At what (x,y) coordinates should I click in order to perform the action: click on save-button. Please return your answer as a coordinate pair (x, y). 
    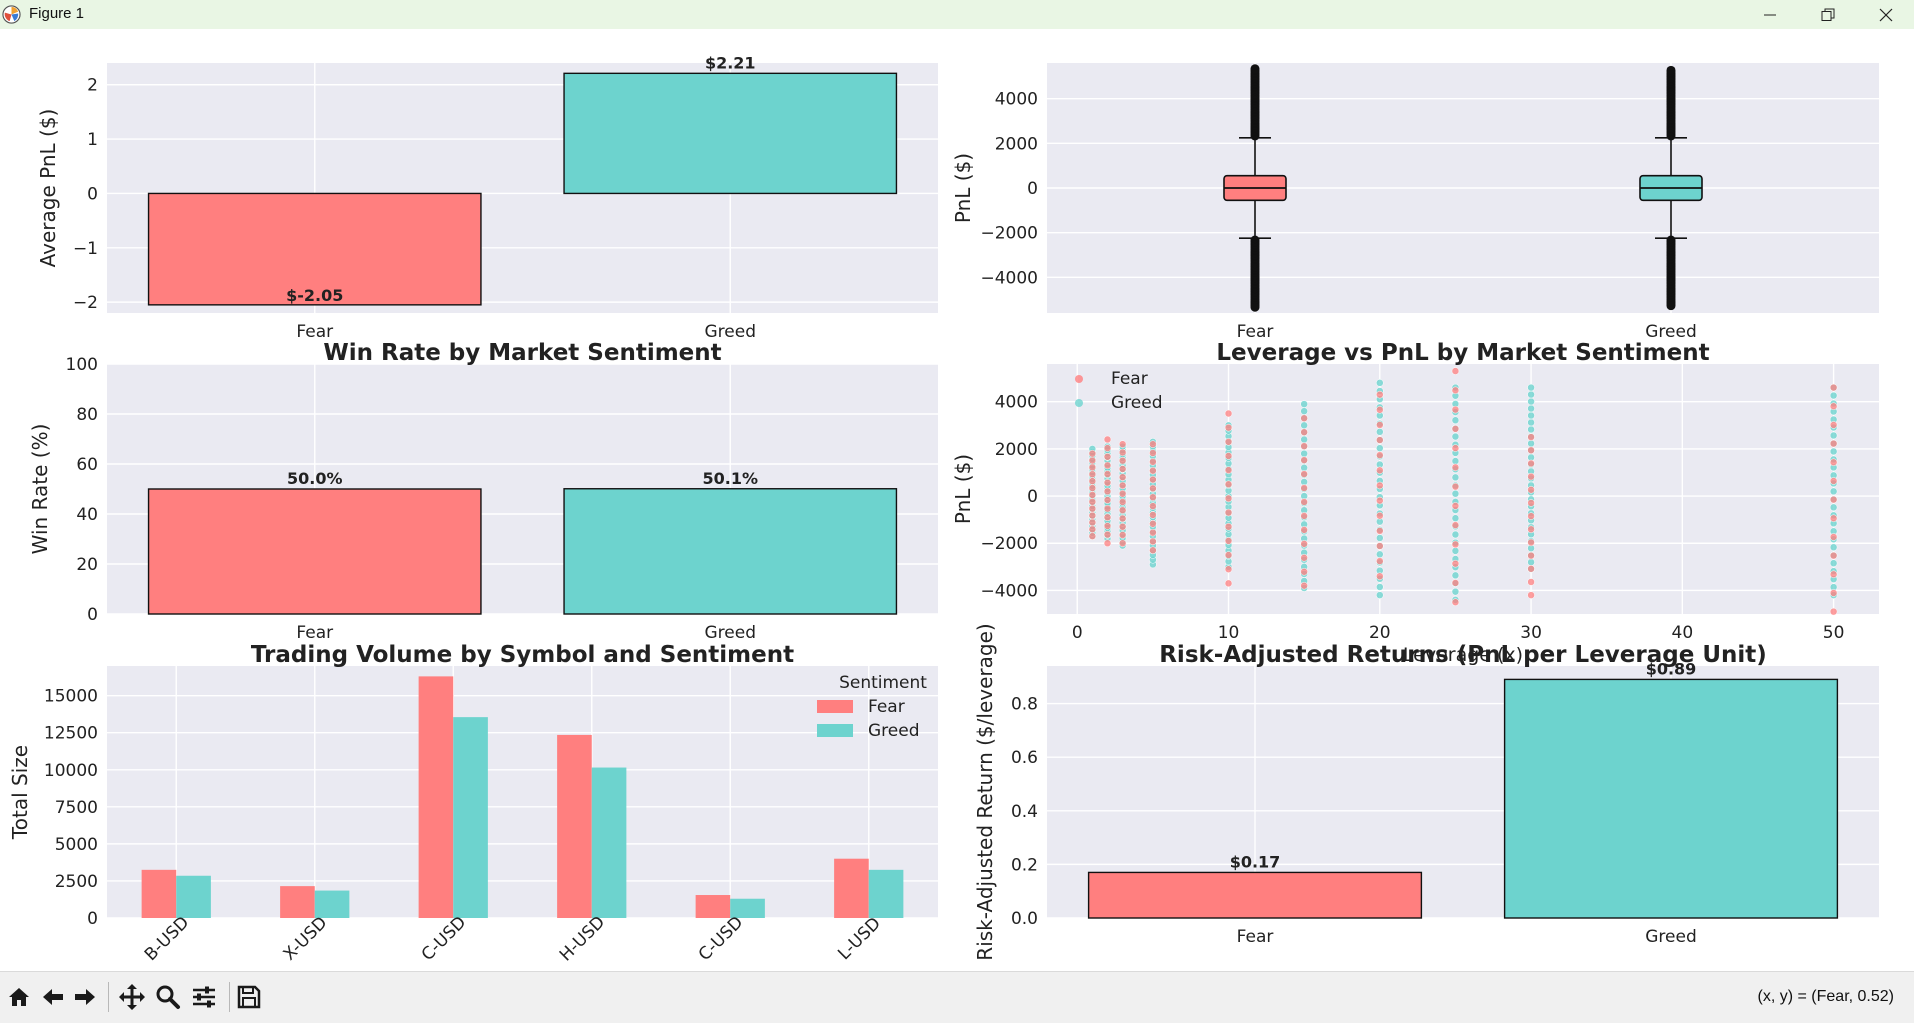
    Looking at the image, I should click on (249, 997).